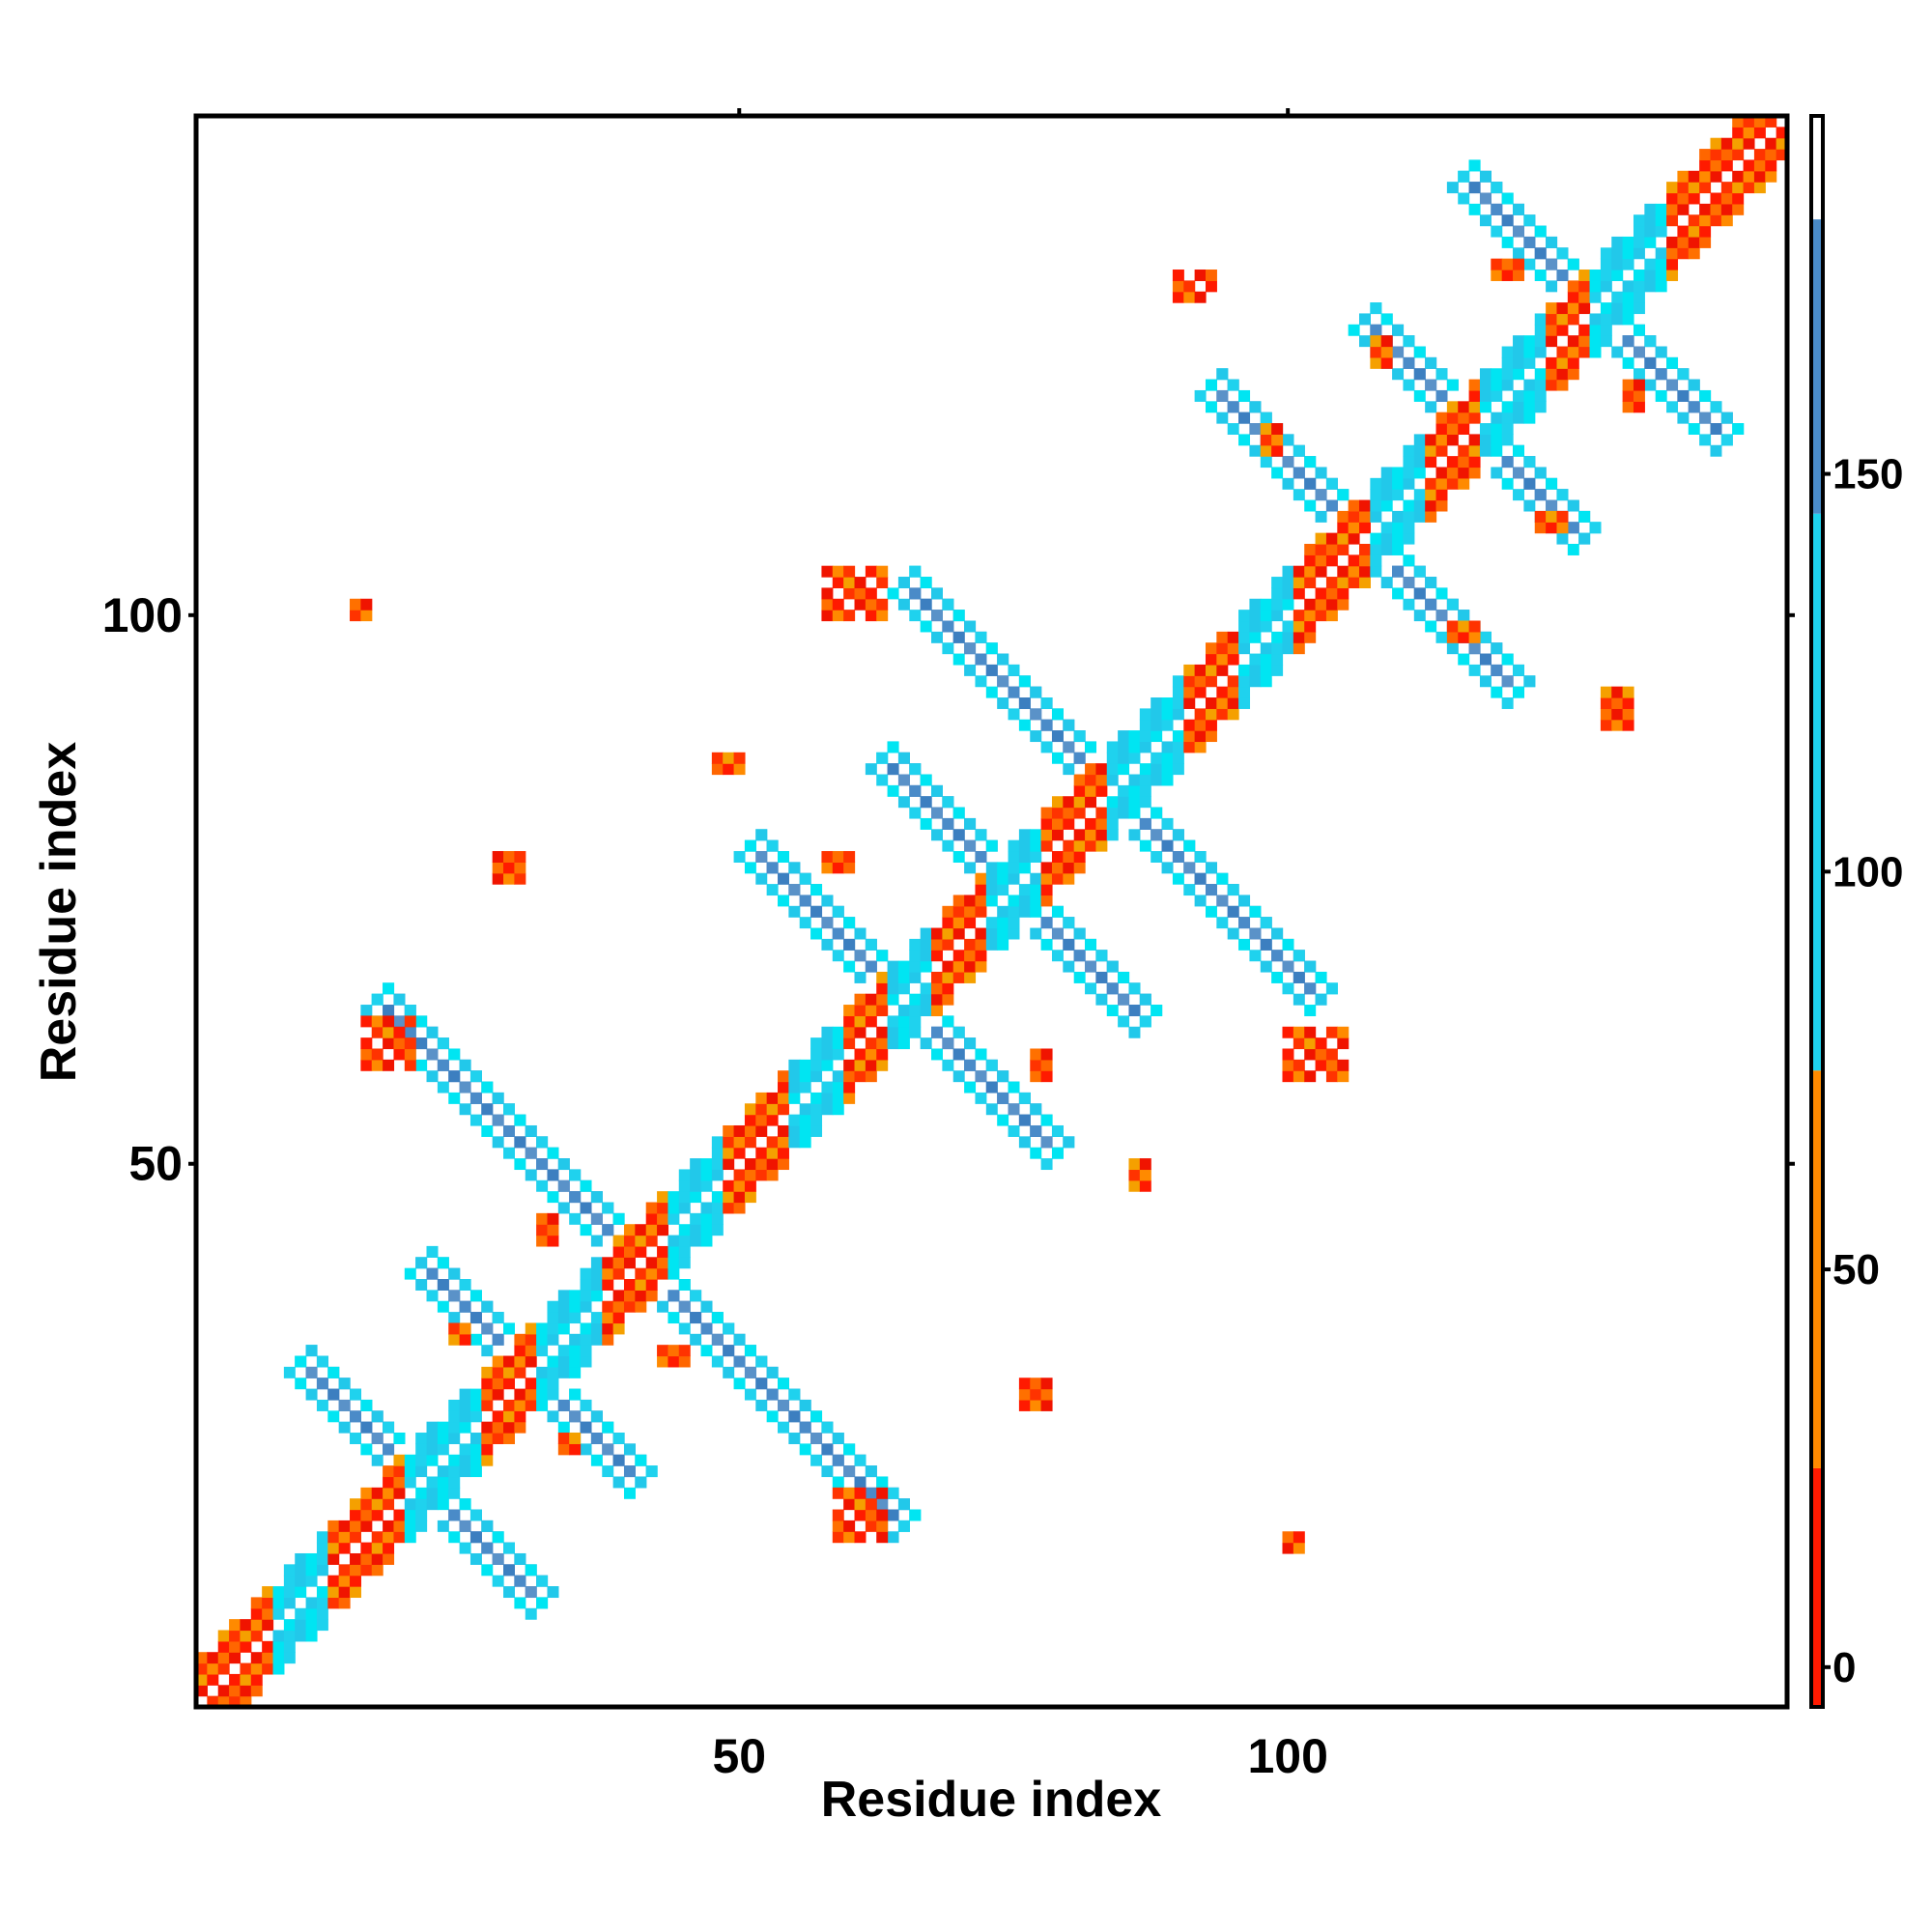  What do you see at coordinates (155, 1164) in the screenshot?
I see `y-tick-label: 50` at bounding box center [155, 1164].